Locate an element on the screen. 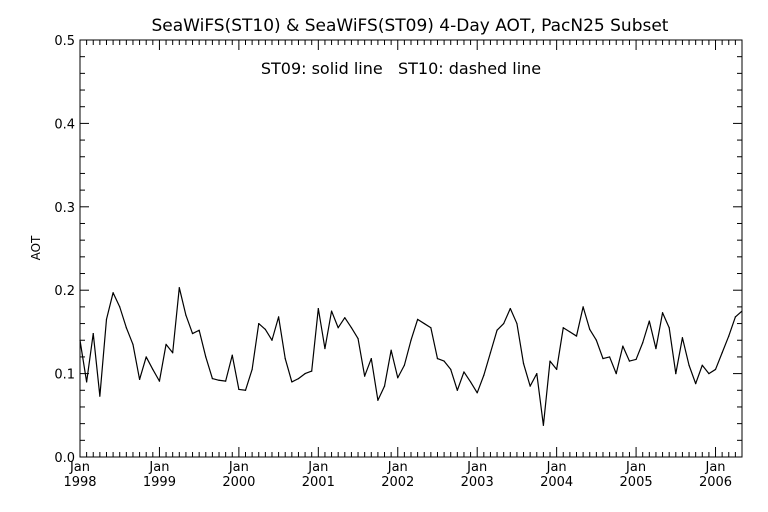 The image size is (768, 512). x-tick-year-label: 2003 is located at coordinates (477, 482).